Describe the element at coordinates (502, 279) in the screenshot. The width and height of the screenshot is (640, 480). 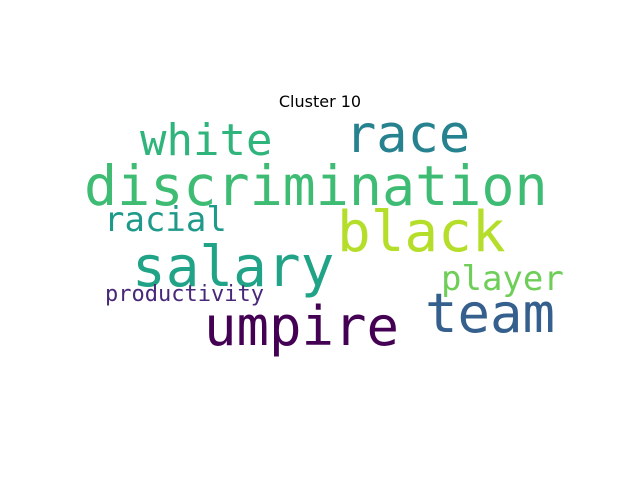
I see `word-player: player` at that location.